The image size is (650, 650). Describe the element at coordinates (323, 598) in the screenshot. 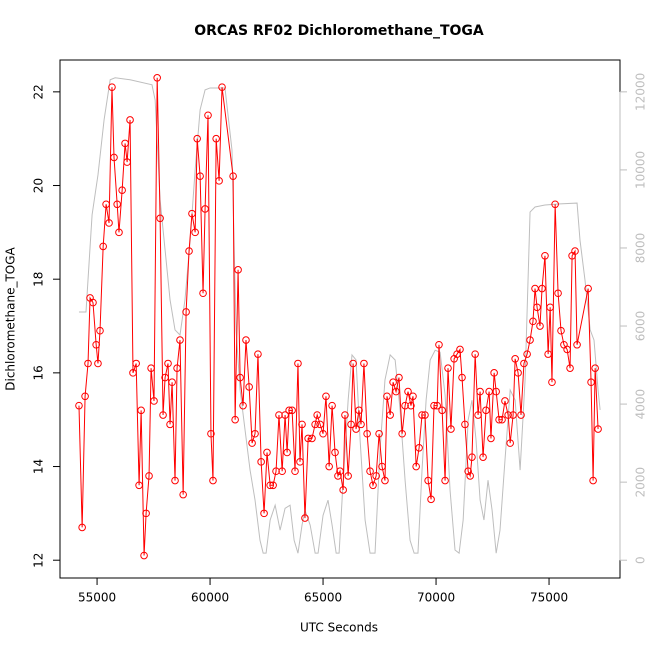

I see `x-tick-label: 65000` at that location.